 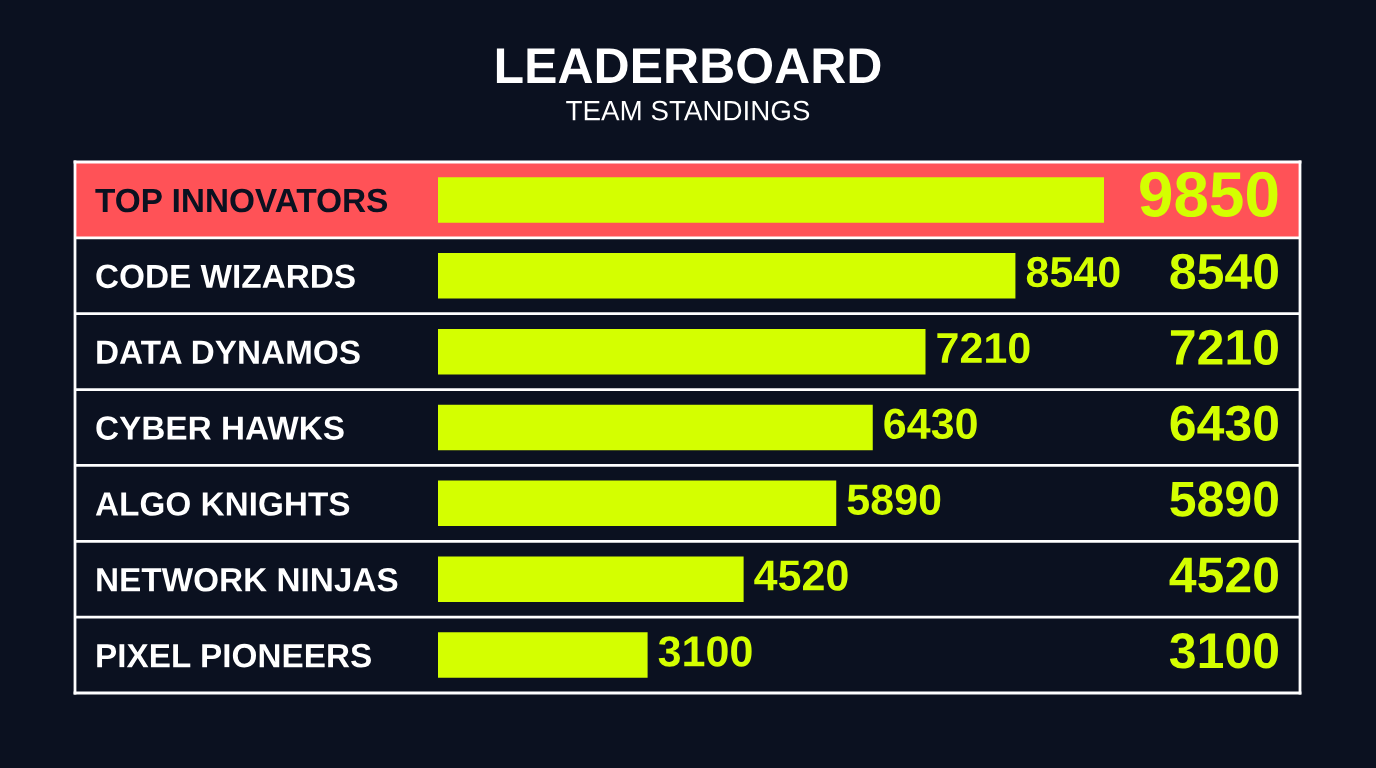 What do you see at coordinates (228, 352) in the screenshot?
I see `y-tick-label: DATA DYNAMOS` at bounding box center [228, 352].